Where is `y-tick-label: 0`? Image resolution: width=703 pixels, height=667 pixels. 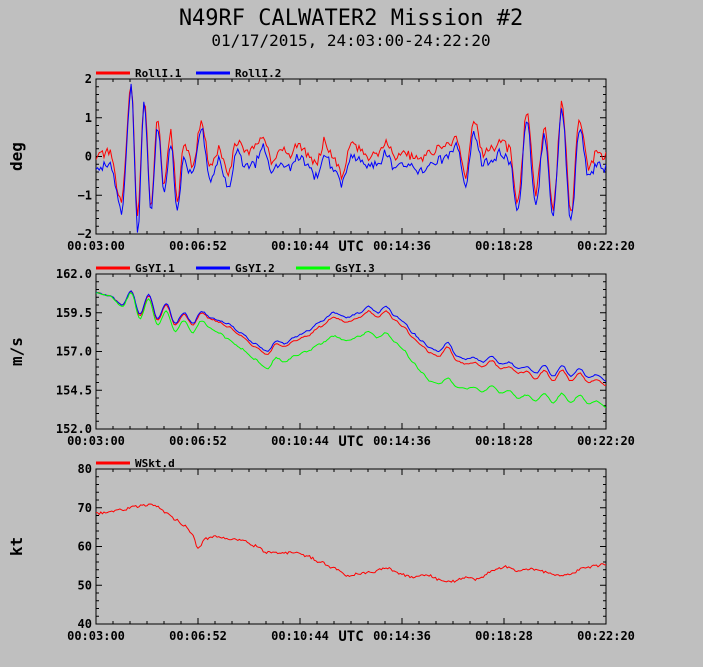
y-tick-label: 0 is located at coordinates (88, 157).